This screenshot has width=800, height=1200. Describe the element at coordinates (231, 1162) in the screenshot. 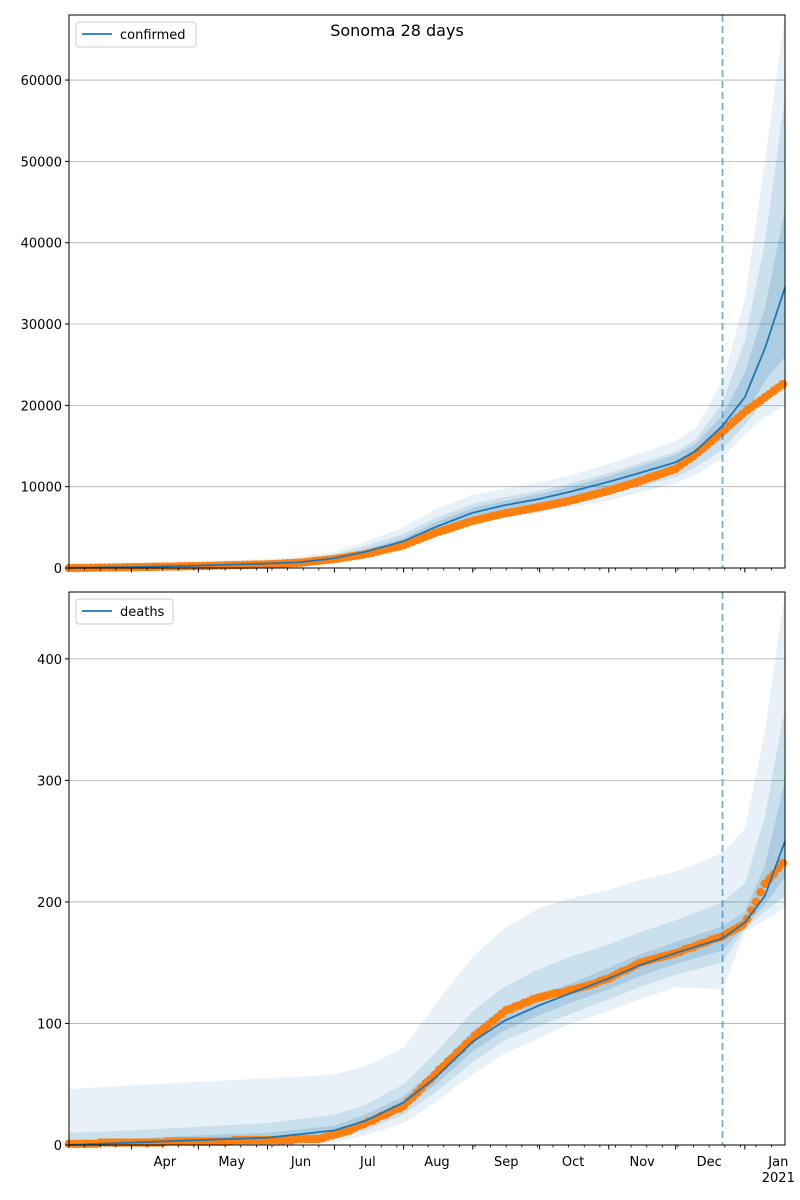

I see `x-tick-label: May` at that location.